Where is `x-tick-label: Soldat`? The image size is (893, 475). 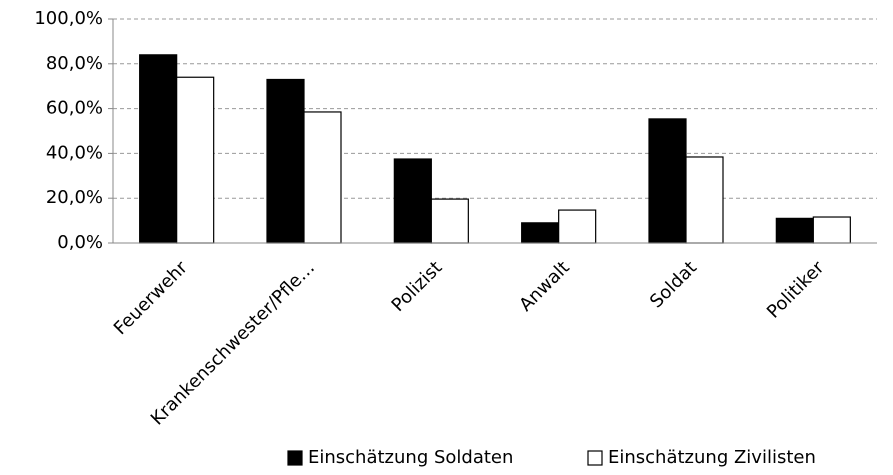 x-tick-label: Soldat is located at coordinates (673, 284).